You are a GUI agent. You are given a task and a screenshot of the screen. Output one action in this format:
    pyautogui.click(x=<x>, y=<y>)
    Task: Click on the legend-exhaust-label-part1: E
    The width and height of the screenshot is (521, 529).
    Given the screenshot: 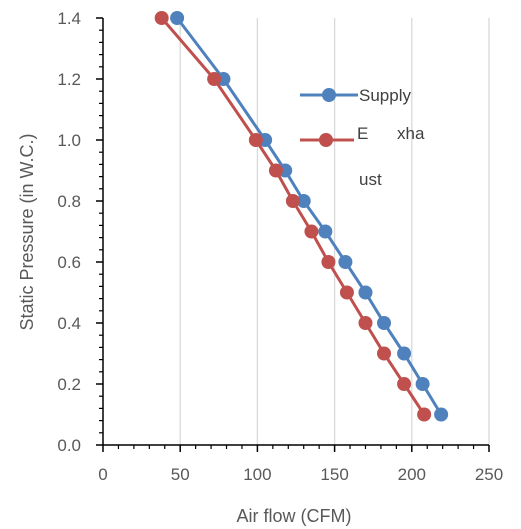 What is the action you would take?
    pyautogui.click(x=362, y=133)
    